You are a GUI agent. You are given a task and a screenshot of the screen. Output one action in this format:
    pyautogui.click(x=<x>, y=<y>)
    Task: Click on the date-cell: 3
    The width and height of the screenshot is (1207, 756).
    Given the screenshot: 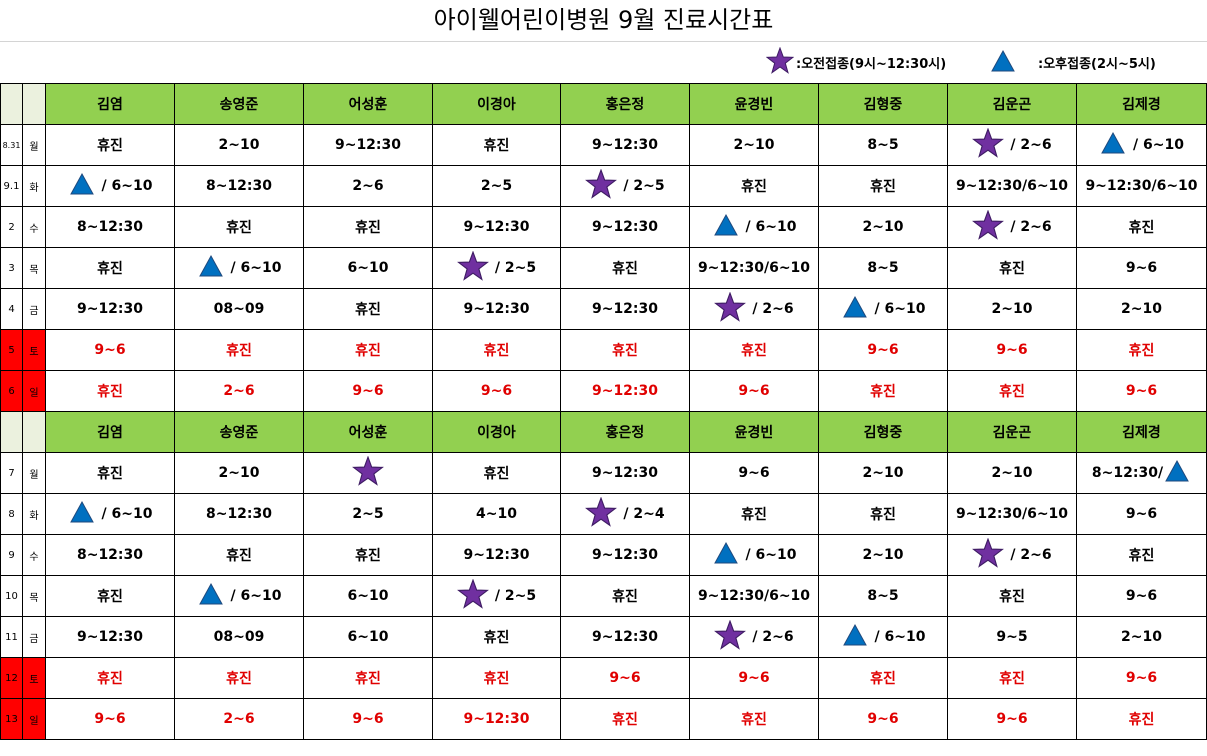 What is the action you would take?
    pyautogui.click(x=11, y=268)
    